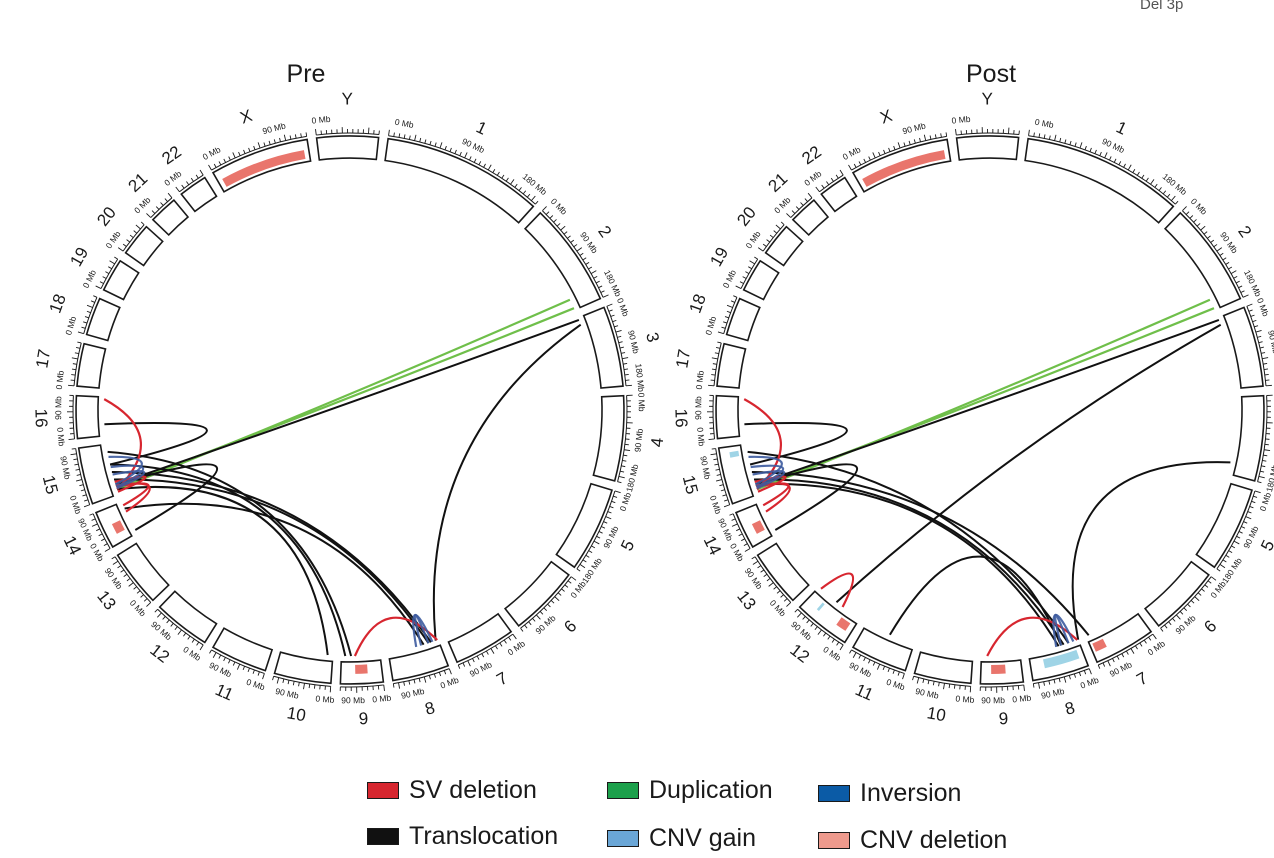 The height and width of the screenshot is (858, 1274). What do you see at coordinates (306, 74) in the screenshot?
I see `panel-title: Pre` at bounding box center [306, 74].